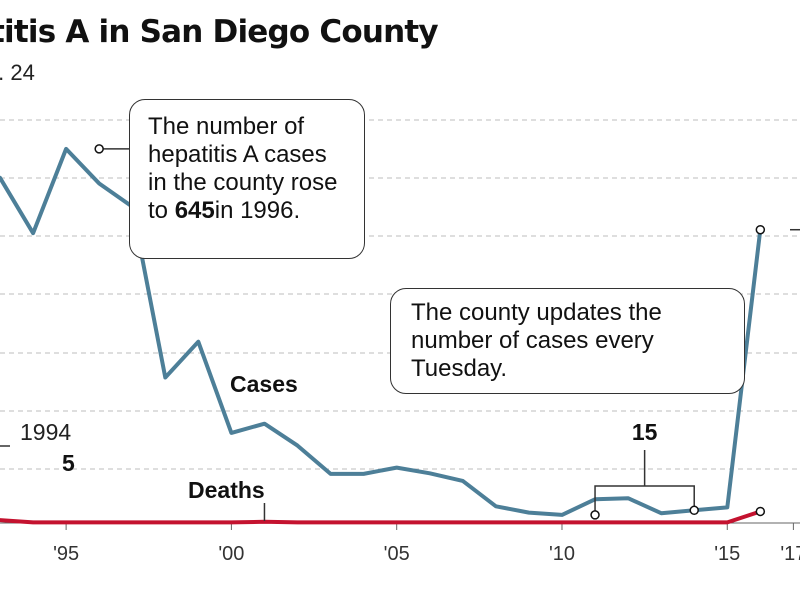 Image resolution: width=800 pixels, height=600 pixels. What do you see at coordinates (381, 517) in the screenshot?
I see `series-line-deaths` at bounding box center [381, 517].